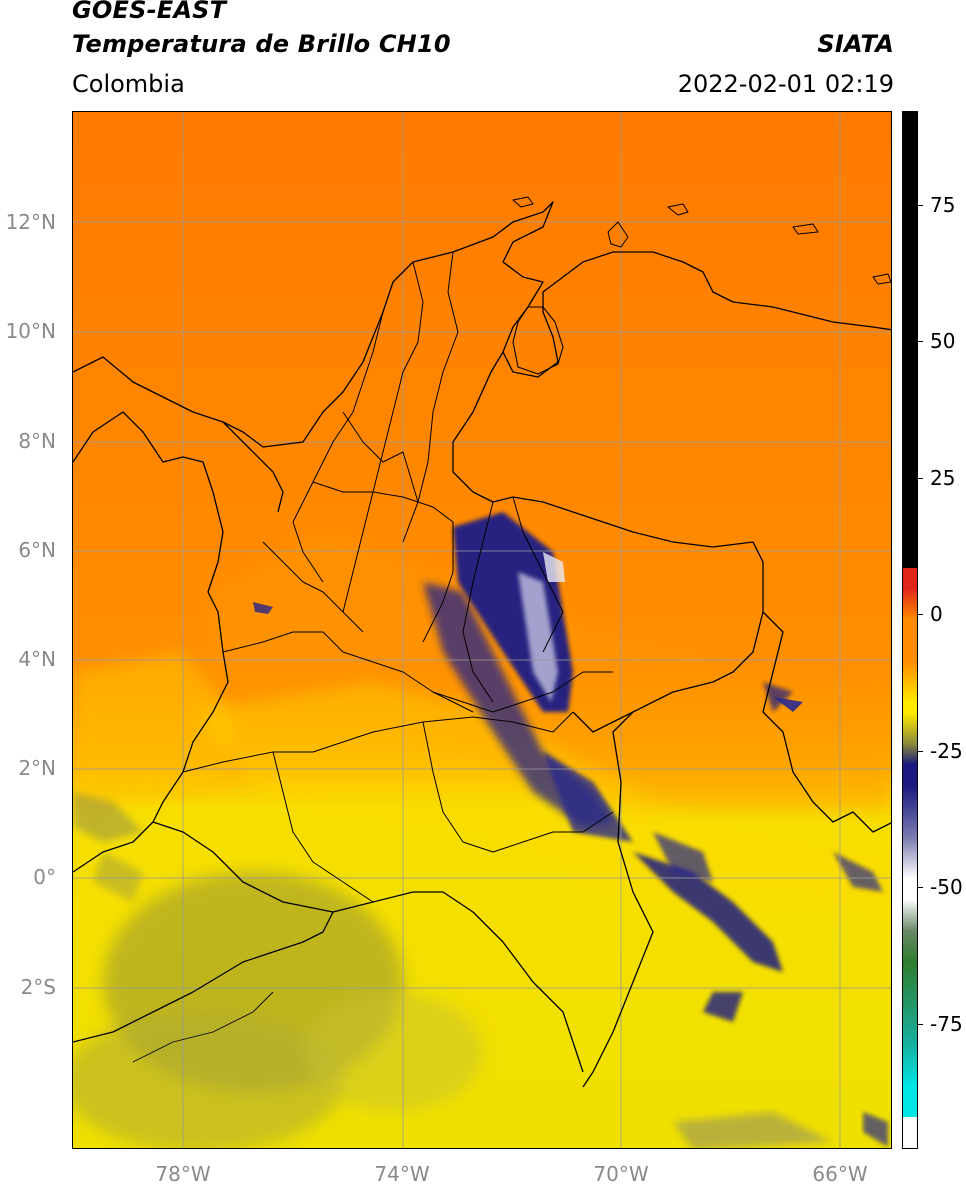  I want to click on colombia-peru-border, so click(368, 947).